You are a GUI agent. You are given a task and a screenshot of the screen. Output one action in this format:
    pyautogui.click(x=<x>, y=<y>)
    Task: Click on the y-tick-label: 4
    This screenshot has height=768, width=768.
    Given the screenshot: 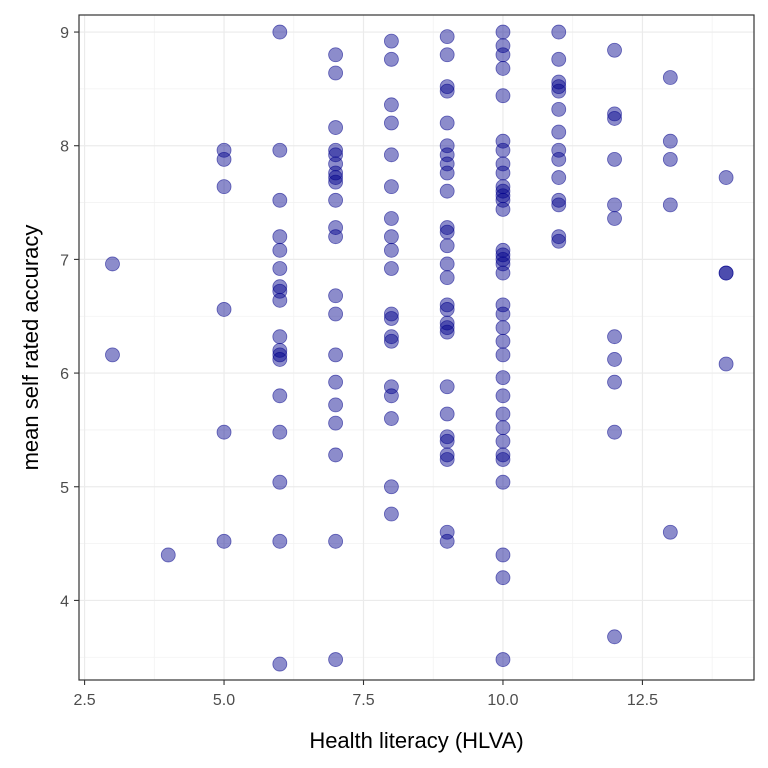 What is the action you would take?
    pyautogui.click(x=64, y=601)
    